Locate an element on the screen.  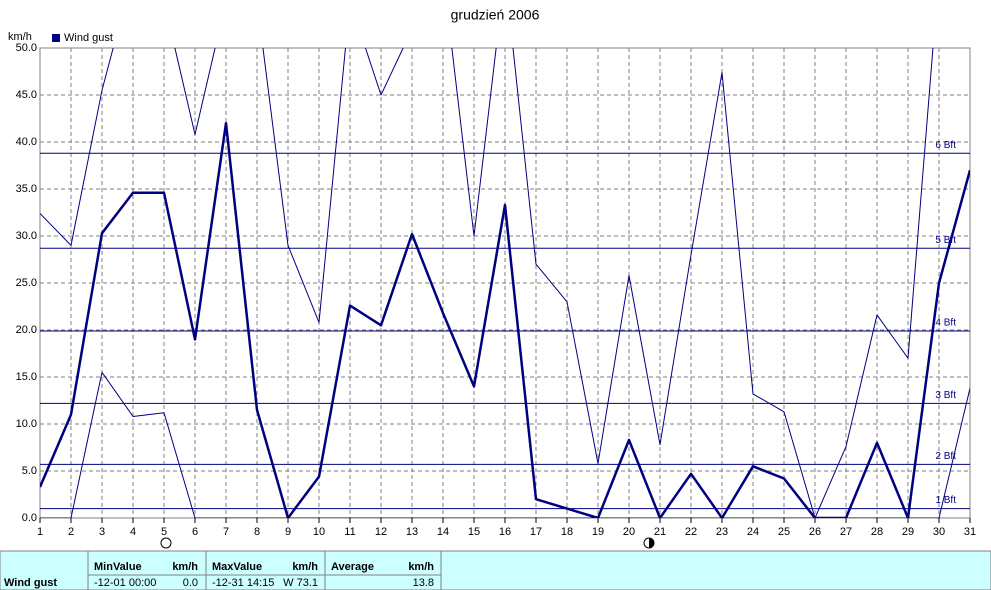
y-tick-label: 35.0 is located at coordinates (26, 189).